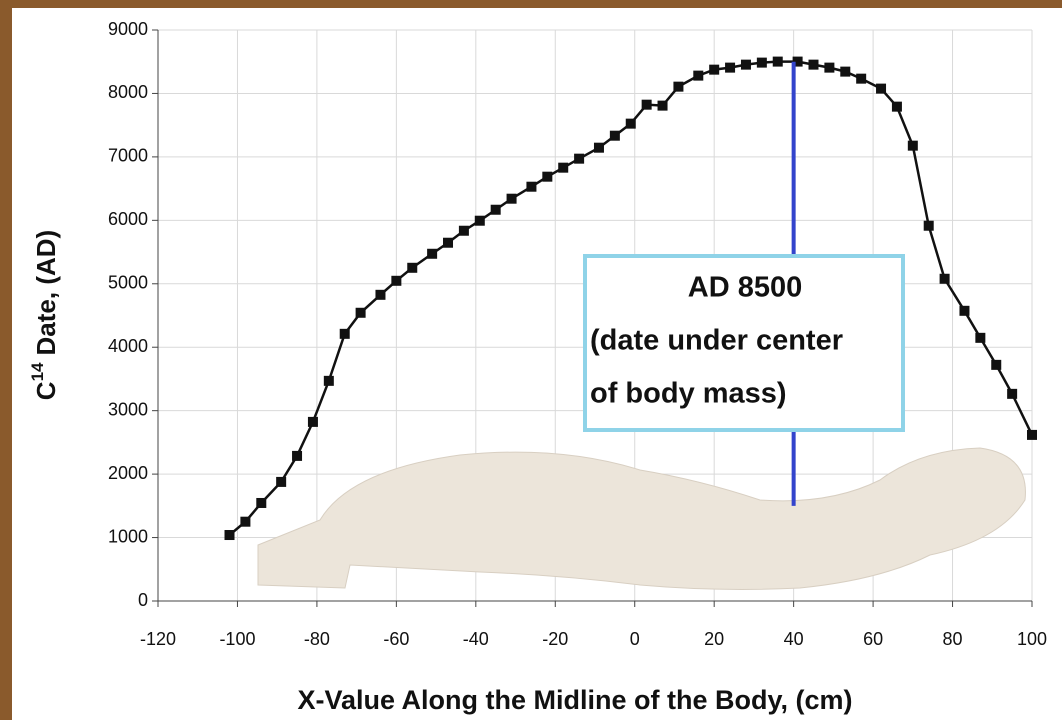 This screenshot has width=1062, height=720. I want to click on y-label-rest: Date, (AD), so click(46, 293).